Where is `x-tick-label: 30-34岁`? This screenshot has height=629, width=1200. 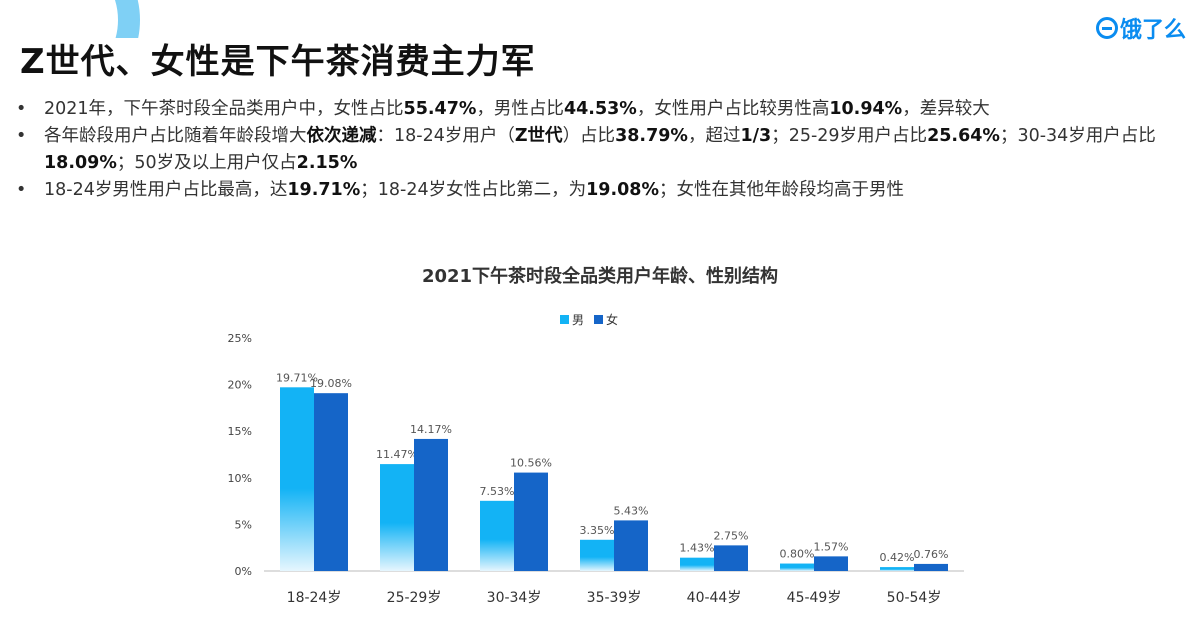 x-tick-label: 30-34岁 is located at coordinates (514, 598).